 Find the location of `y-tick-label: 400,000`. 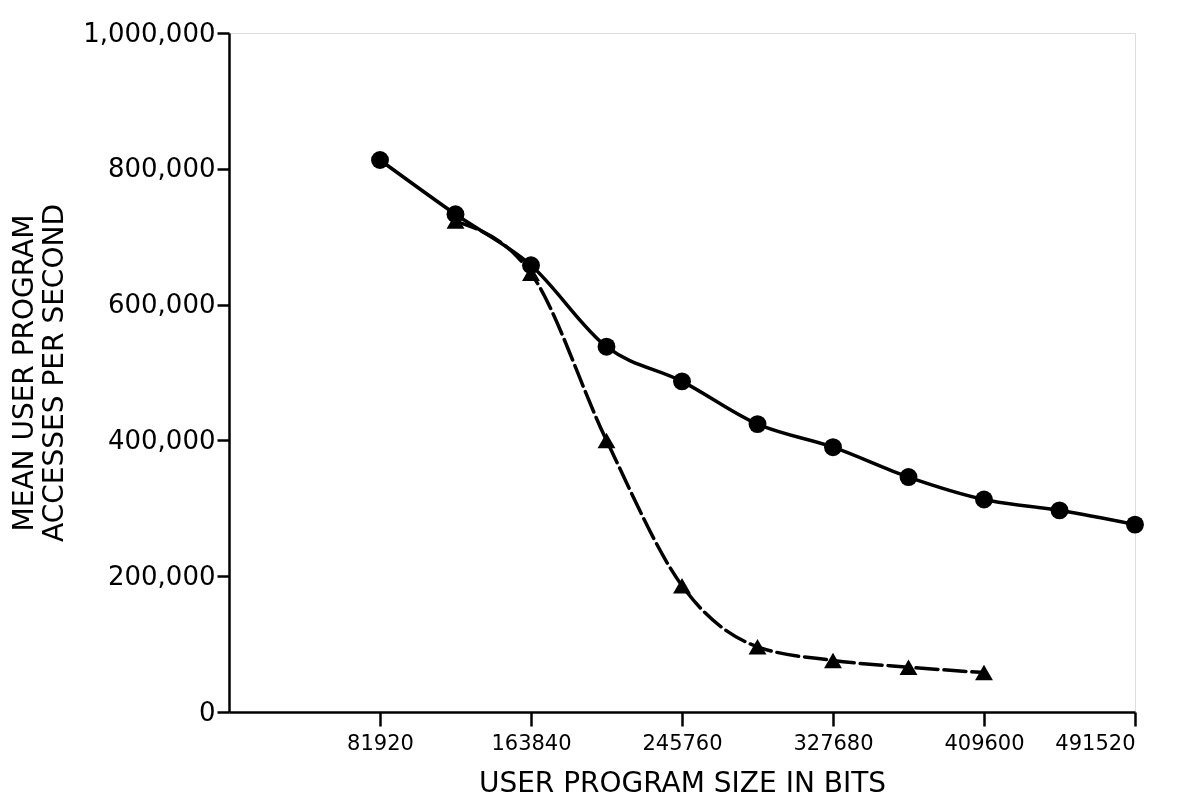

y-tick-label: 400,000 is located at coordinates (161, 439).